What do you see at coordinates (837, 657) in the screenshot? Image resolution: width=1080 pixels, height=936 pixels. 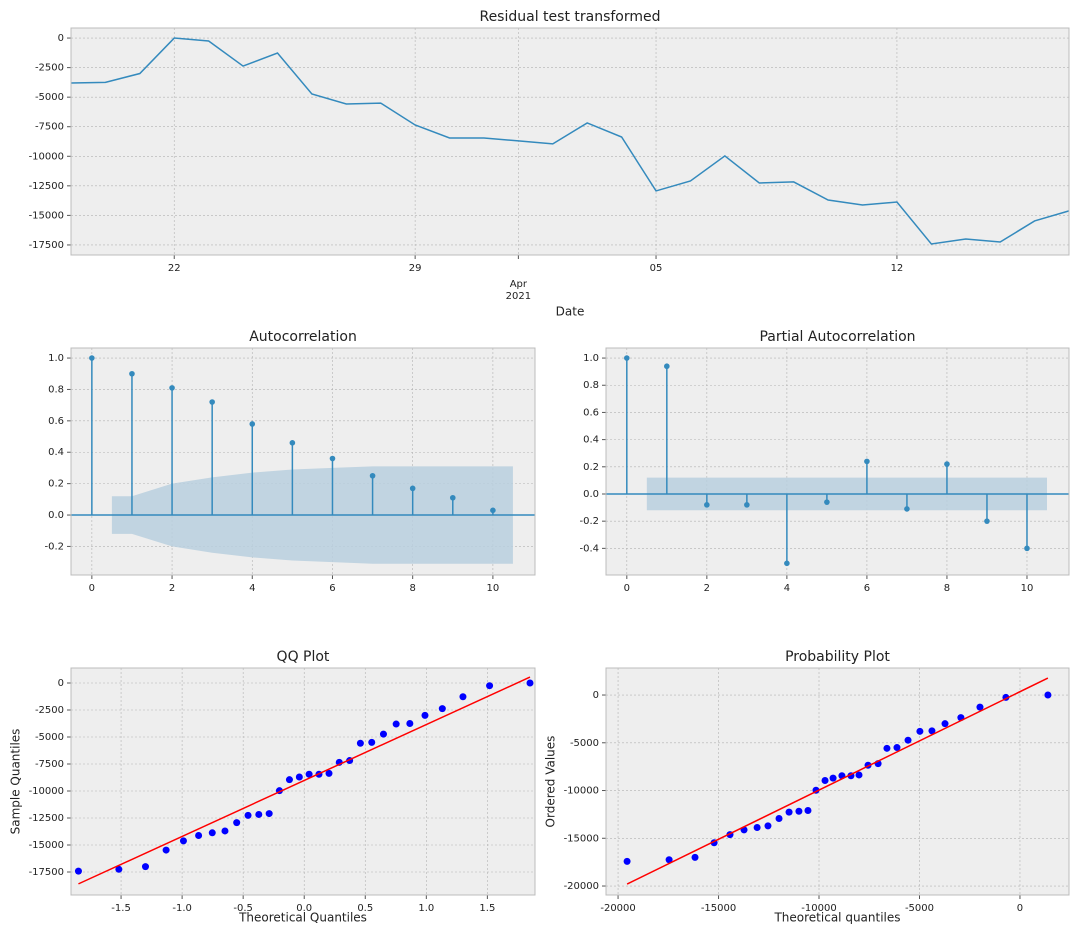 I see `chart-title: Probability Plot` at bounding box center [837, 657].